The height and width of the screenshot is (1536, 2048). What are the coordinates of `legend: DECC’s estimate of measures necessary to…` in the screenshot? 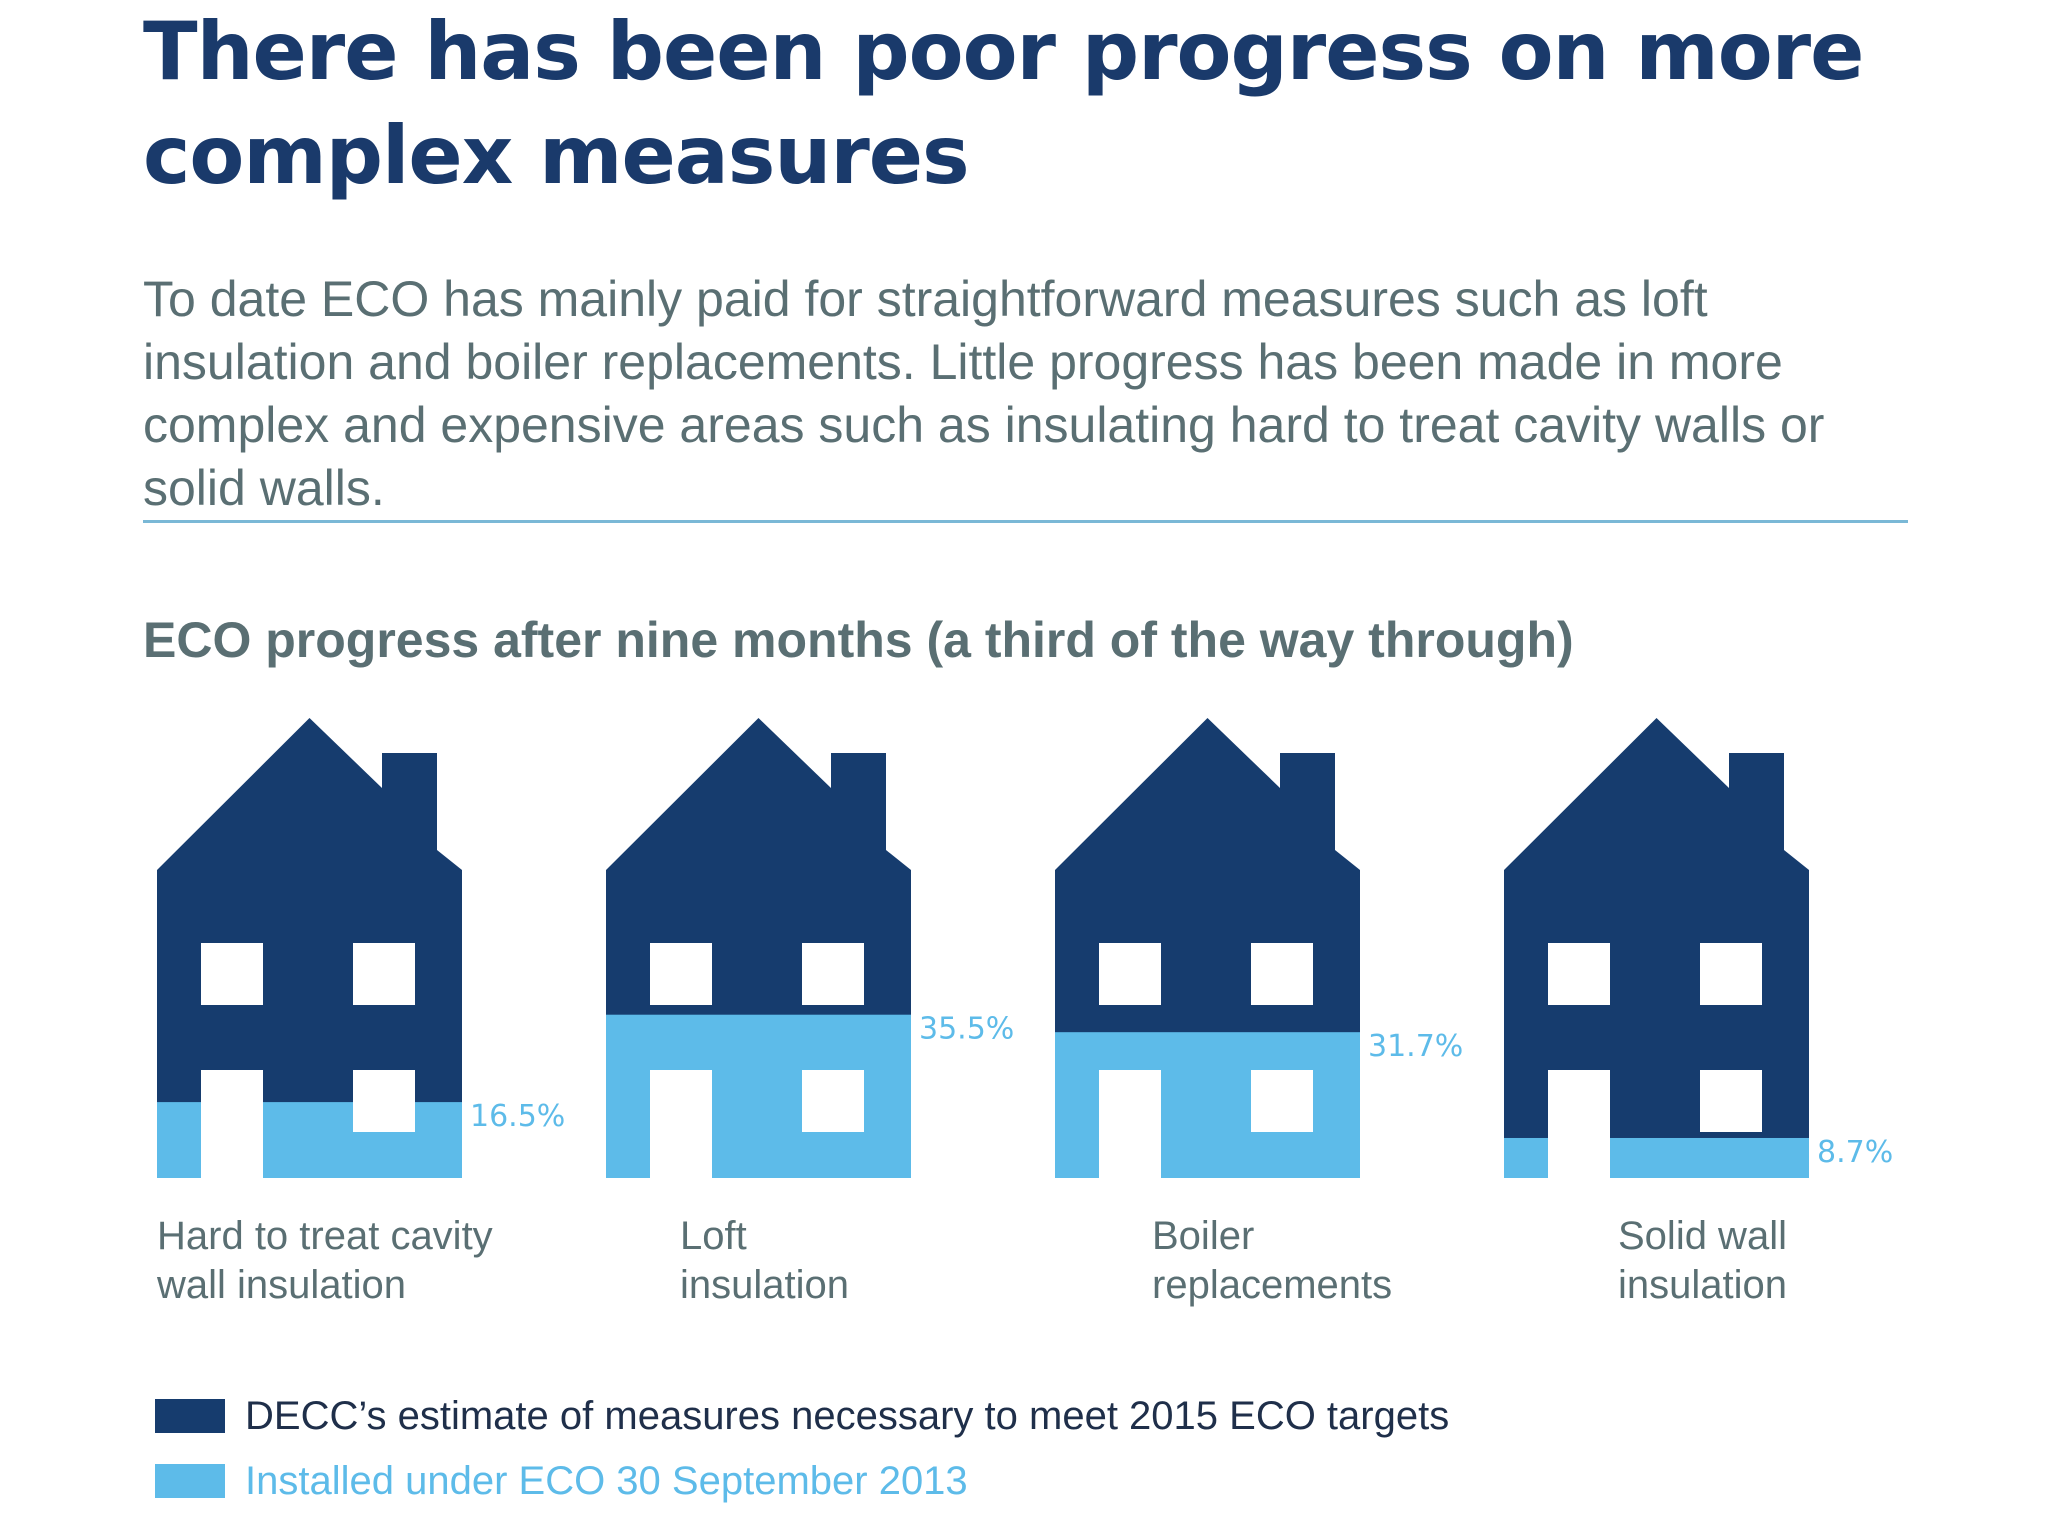 It's located at (802, 1455).